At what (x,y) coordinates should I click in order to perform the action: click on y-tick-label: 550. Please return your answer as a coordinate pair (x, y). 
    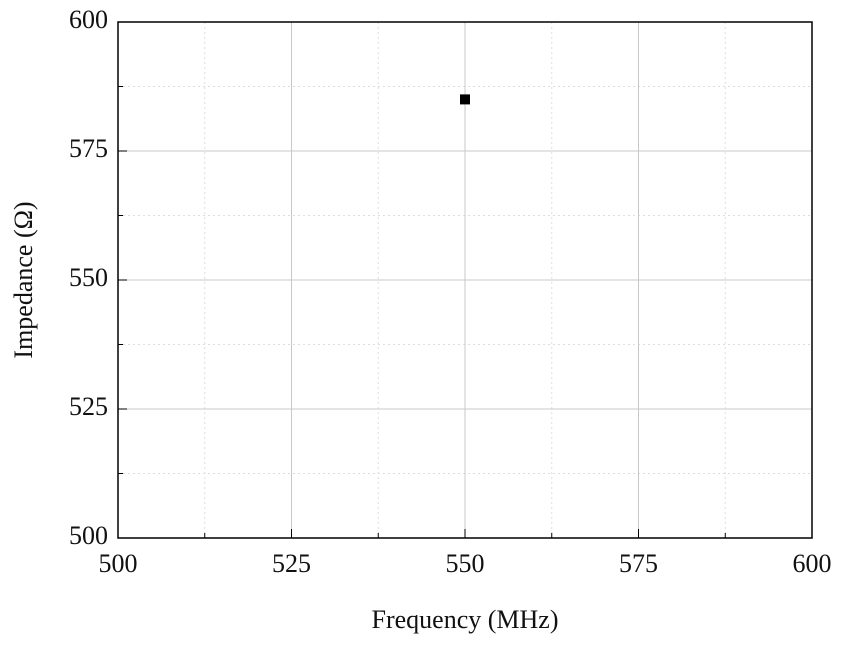
    Looking at the image, I should click on (88, 277).